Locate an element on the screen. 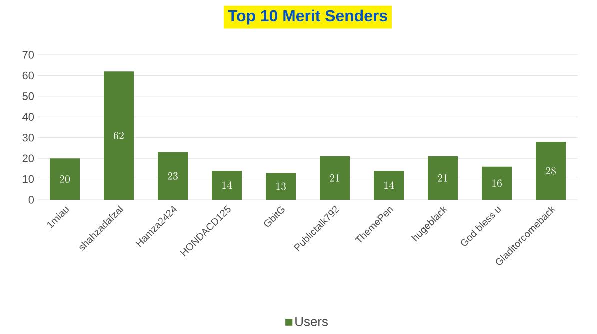  data-label: 28 is located at coordinates (551, 171).